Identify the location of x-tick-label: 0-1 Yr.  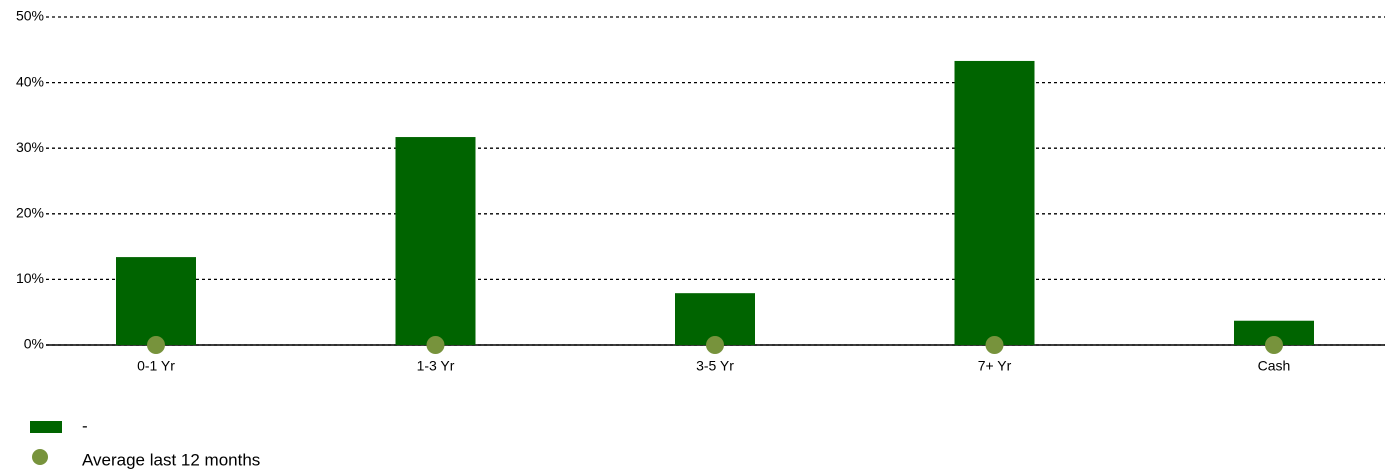
(156, 366).